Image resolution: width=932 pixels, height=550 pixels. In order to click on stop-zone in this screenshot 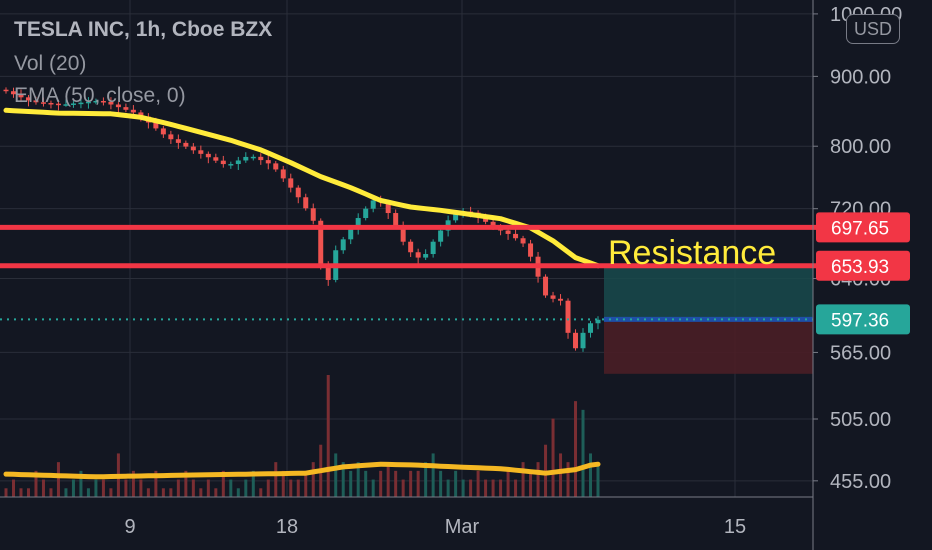, I will do `click(708, 346)`.